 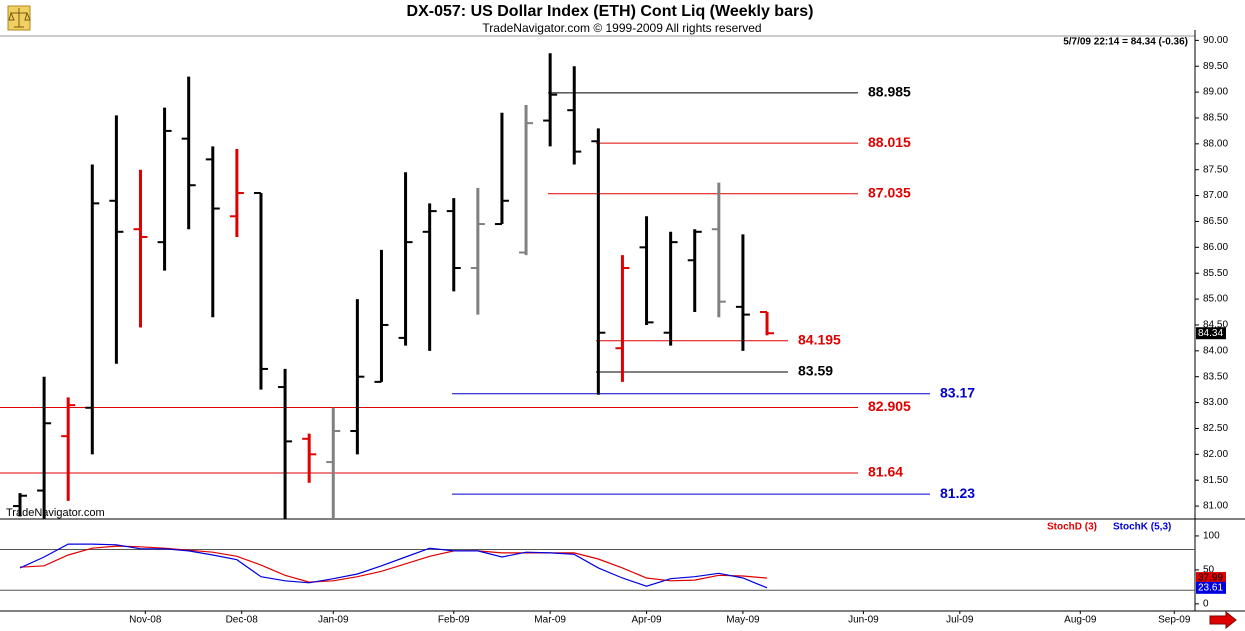 What do you see at coordinates (242, 620) in the screenshot?
I see `x-tick-label: Dec-08` at bounding box center [242, 620].